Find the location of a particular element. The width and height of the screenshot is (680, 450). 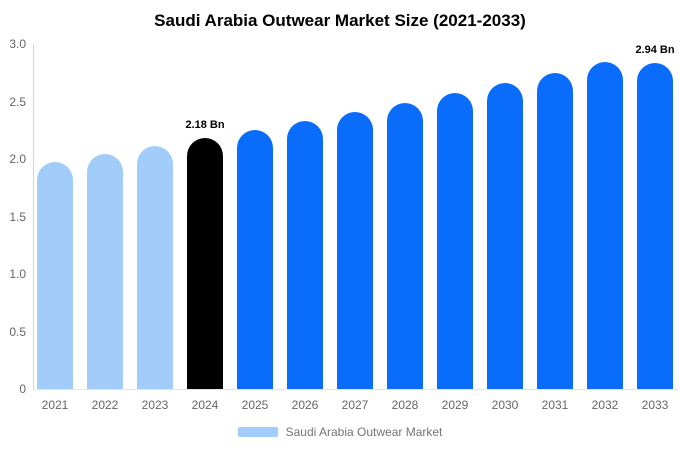

bar-slot-2024: 2.18 Bn is located at coordinates (205, 216).